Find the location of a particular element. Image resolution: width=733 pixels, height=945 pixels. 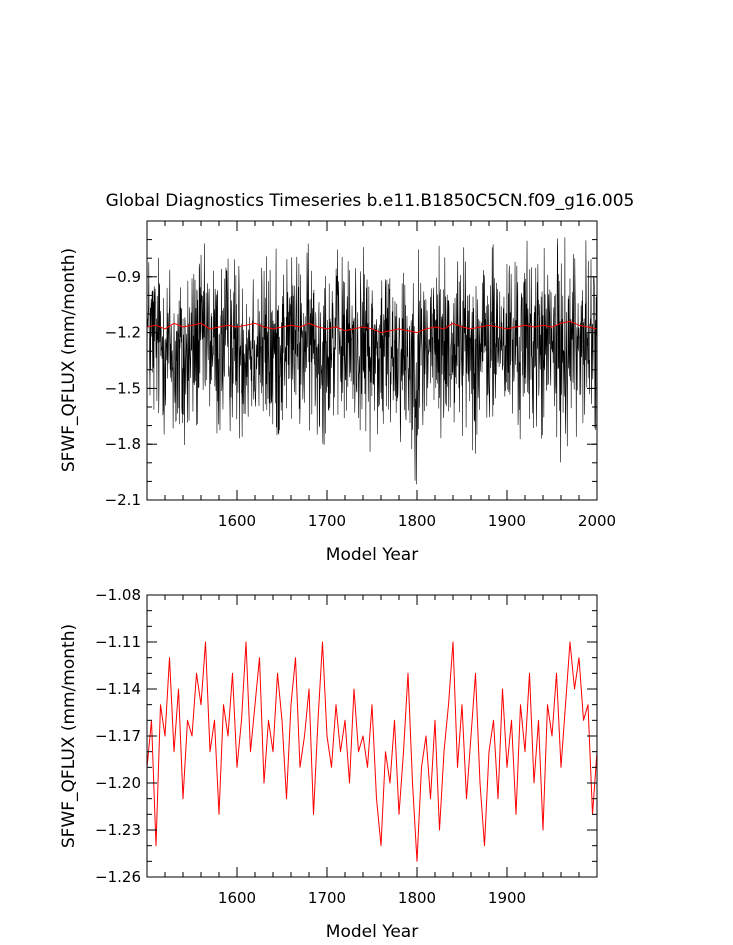

y-tick-label: −1.26 is located at coordinates (118, 877).